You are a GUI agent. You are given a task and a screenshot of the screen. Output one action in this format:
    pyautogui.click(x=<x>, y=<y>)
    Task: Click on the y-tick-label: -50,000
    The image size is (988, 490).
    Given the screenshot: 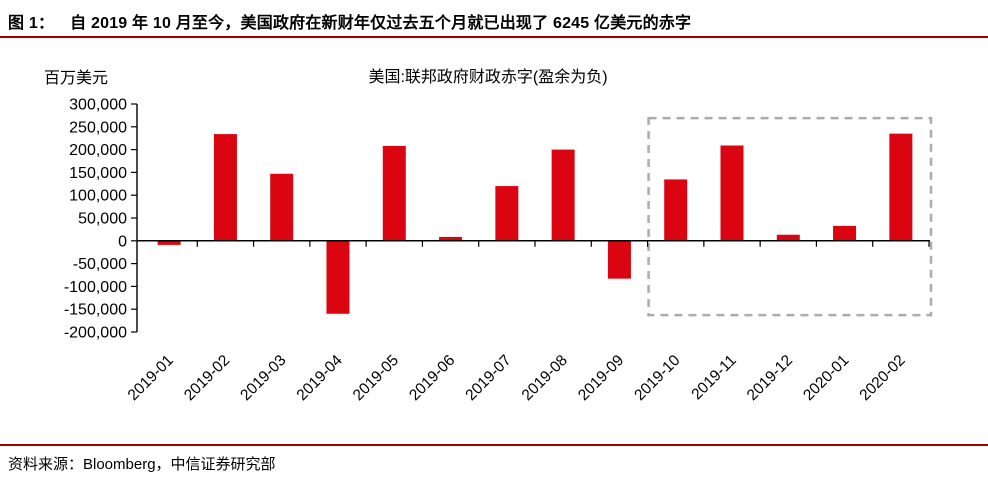 What is the action you would take?
    pyautogui.click(x=100, y=264)
    